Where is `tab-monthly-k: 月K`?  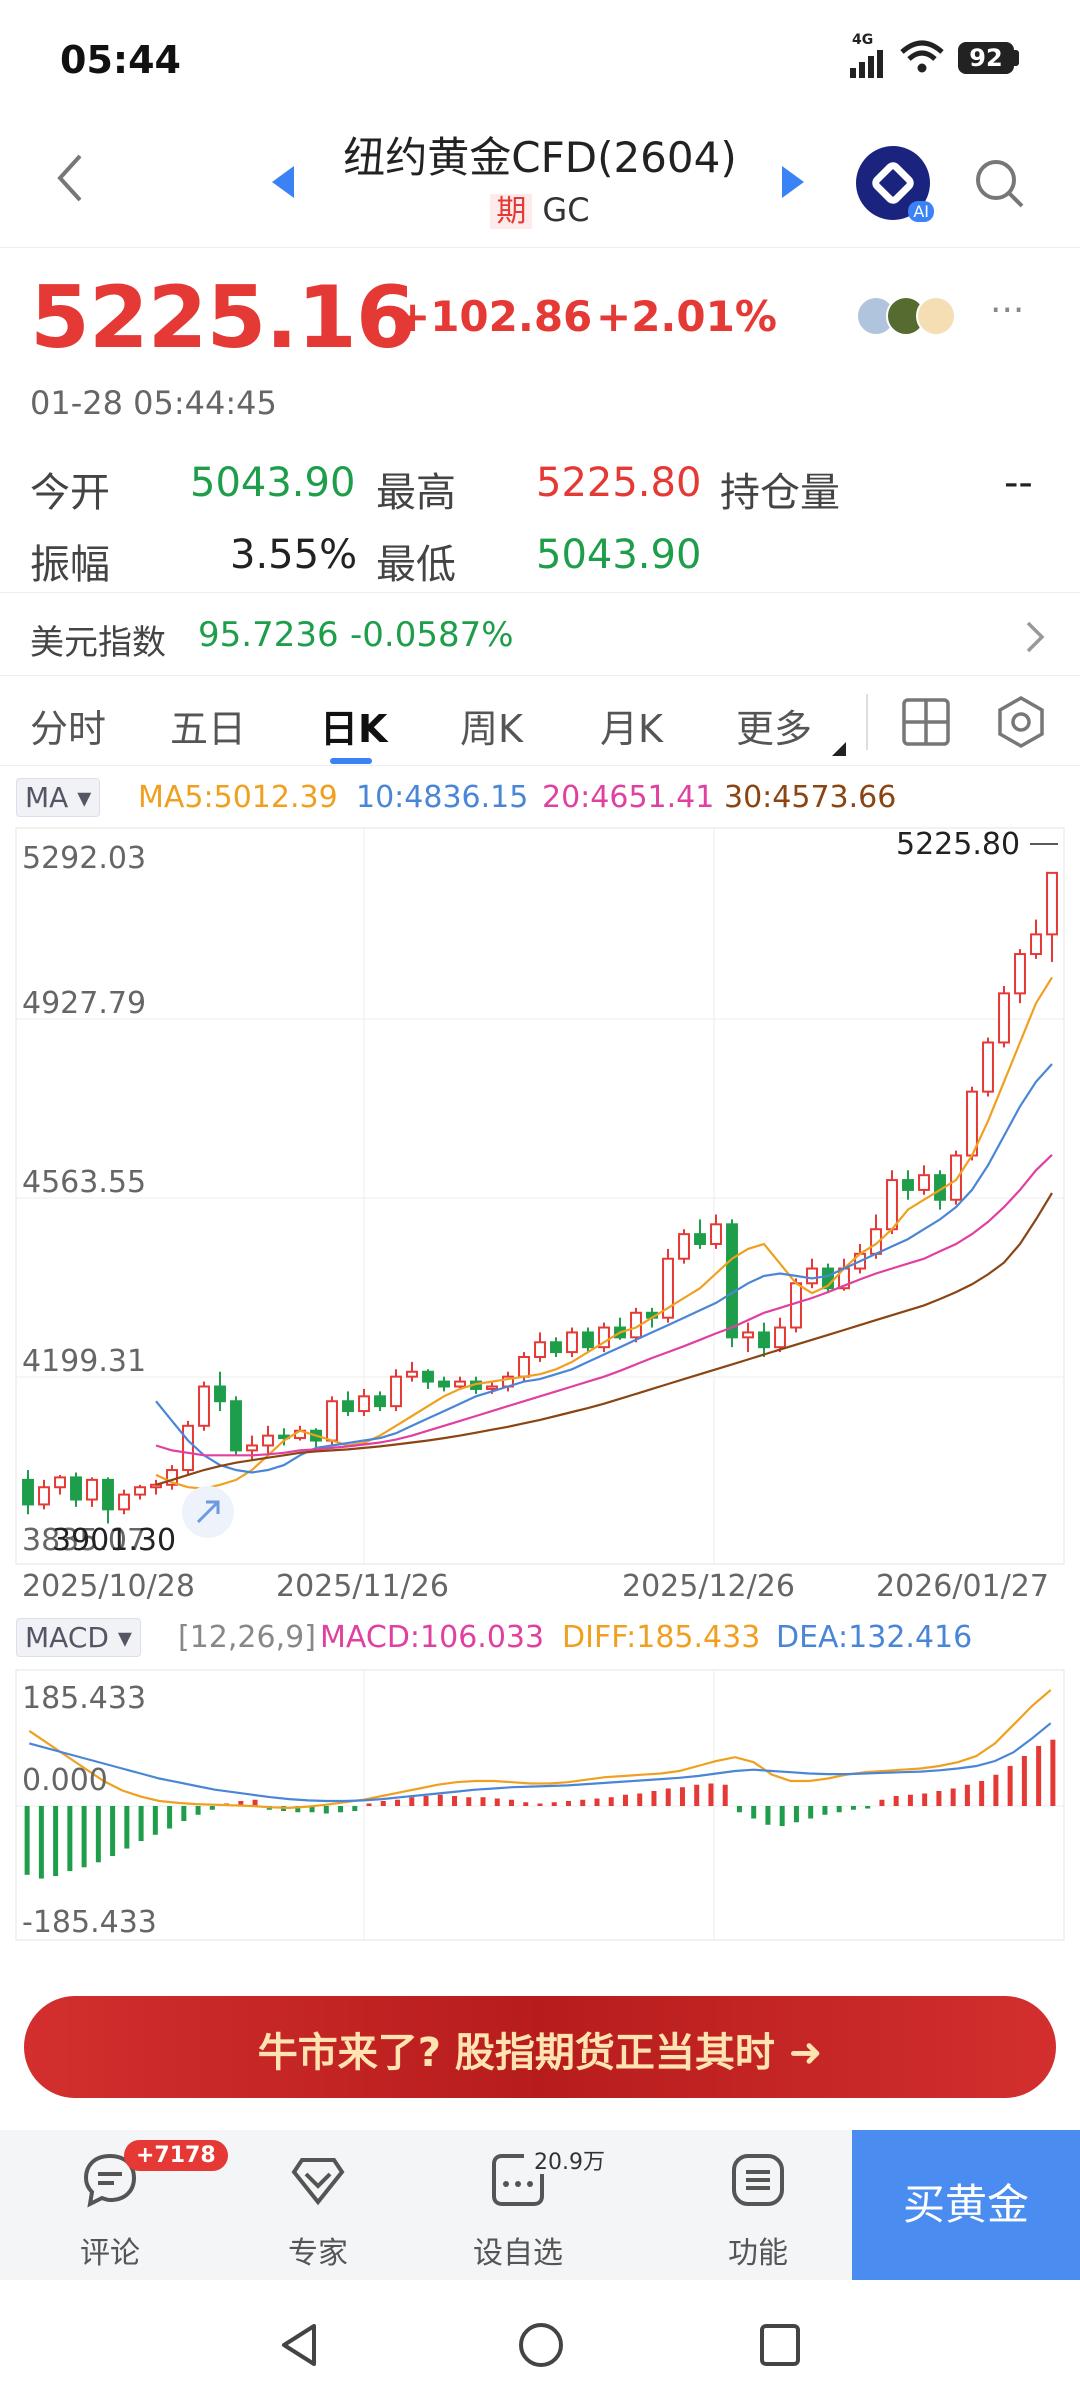 tab-monthly-k: 月K is located at coordinates (631, 729).